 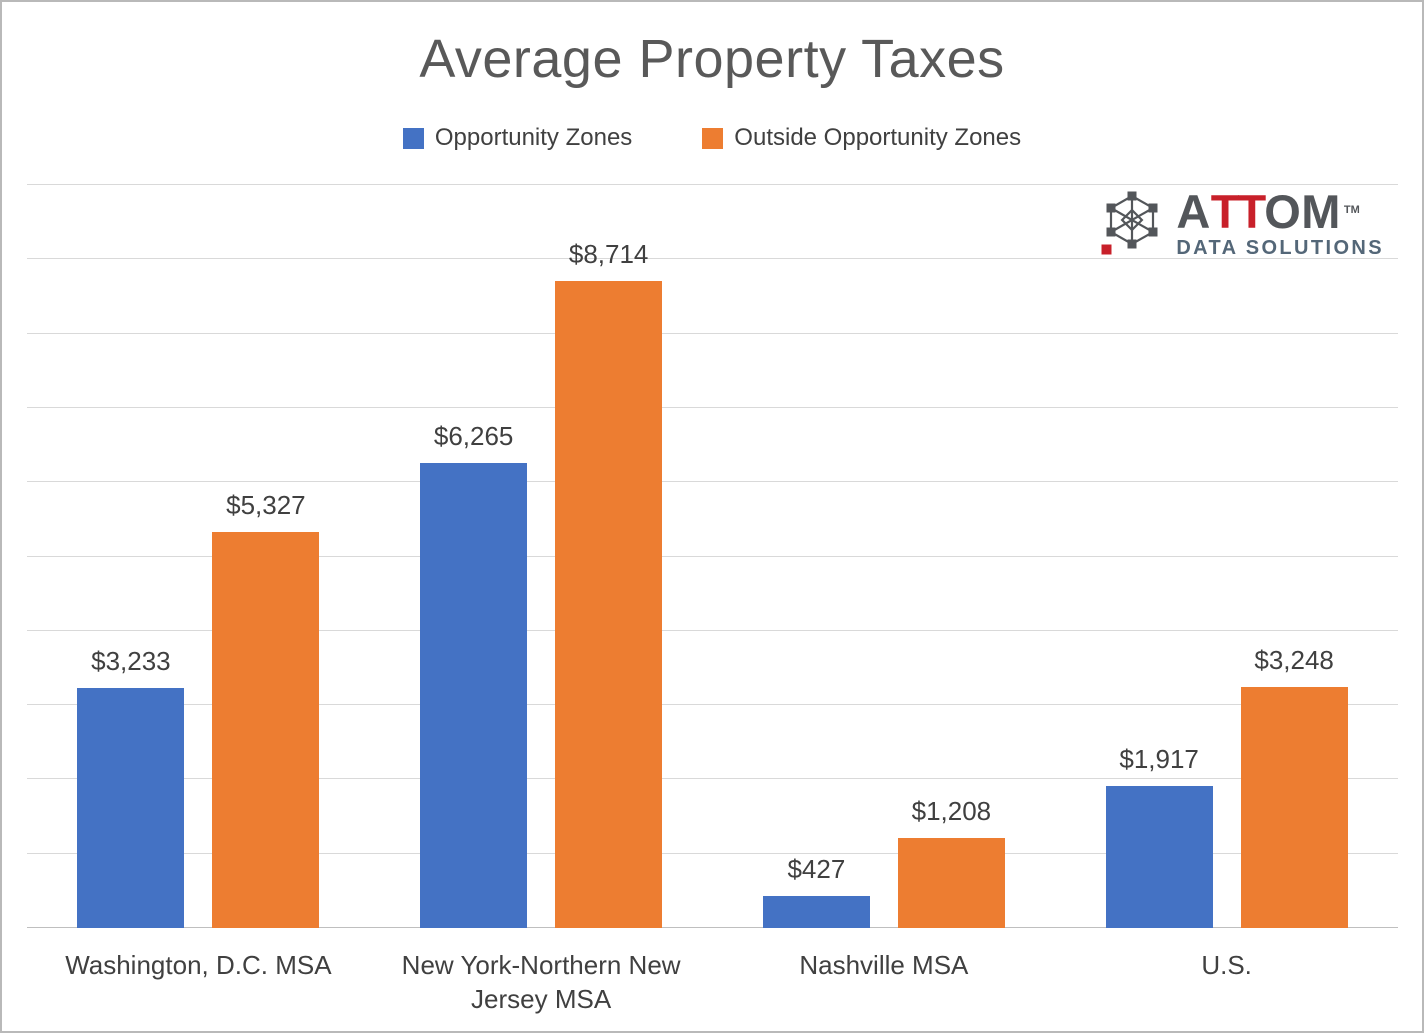 What do you see at coordinates (473, 435) in the screenshot?
I see `bar-value-label: $6,265` at bounding box center [473, 435].